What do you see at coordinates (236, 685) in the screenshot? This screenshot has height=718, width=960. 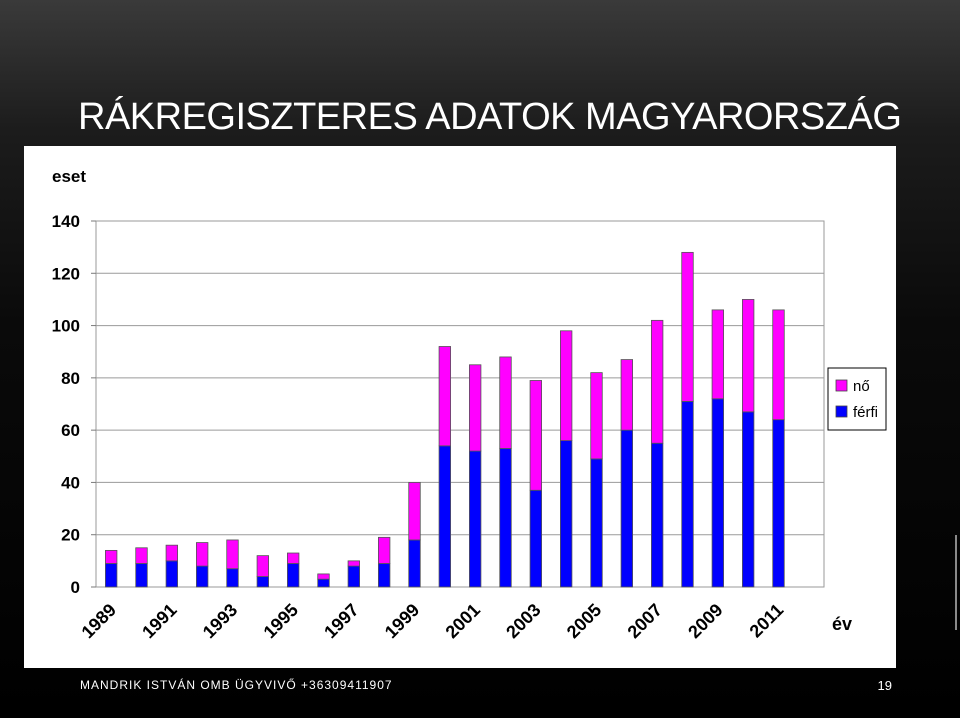 I see `slide-footer: MANDRIK ISTVÁN OMB ÜGYVIVŐ +36309411907` at bounding box center [236, 685].